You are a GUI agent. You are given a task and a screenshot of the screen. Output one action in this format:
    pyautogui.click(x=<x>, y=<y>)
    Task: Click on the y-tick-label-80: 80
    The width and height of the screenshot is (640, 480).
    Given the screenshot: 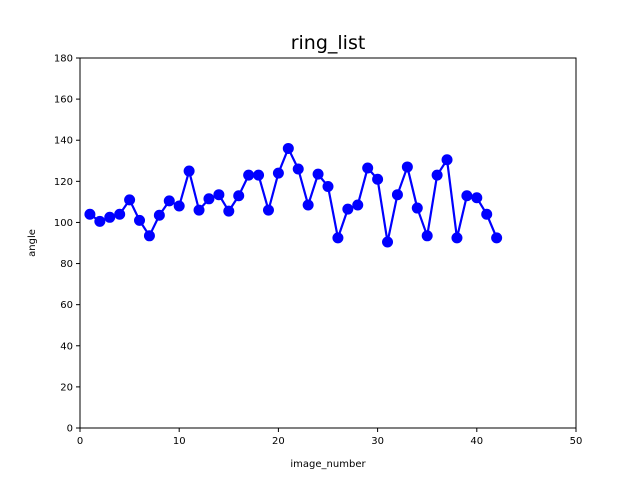 What is the action you would take?
    pyautogui.click(x=66, y=264)
    